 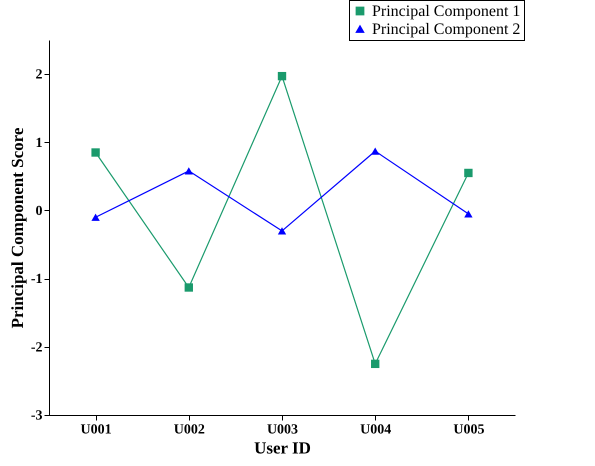 What do you see at coordinates (17, 227) in the screenshot?
I see `y-axis-title: Principal Component Score` at bounding box center [17, 227].